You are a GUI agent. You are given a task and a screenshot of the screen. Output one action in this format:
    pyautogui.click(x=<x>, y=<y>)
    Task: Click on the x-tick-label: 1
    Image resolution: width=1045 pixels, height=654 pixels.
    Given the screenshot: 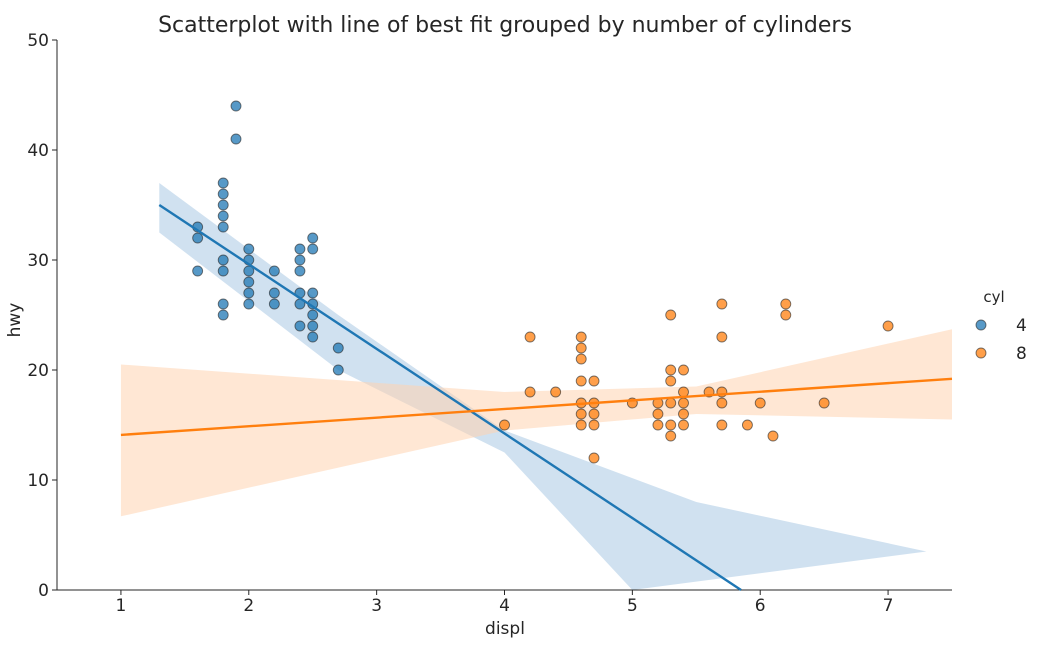 What is the action you would take?
    pyautogui.click(x=121, y=606)
    